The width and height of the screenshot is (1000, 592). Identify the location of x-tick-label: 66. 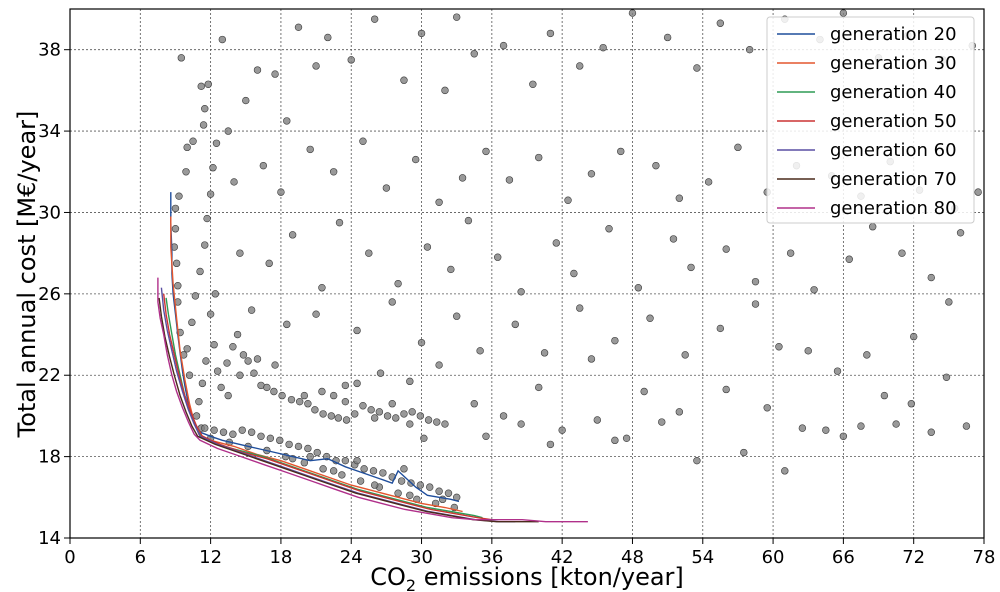
(843, 557).